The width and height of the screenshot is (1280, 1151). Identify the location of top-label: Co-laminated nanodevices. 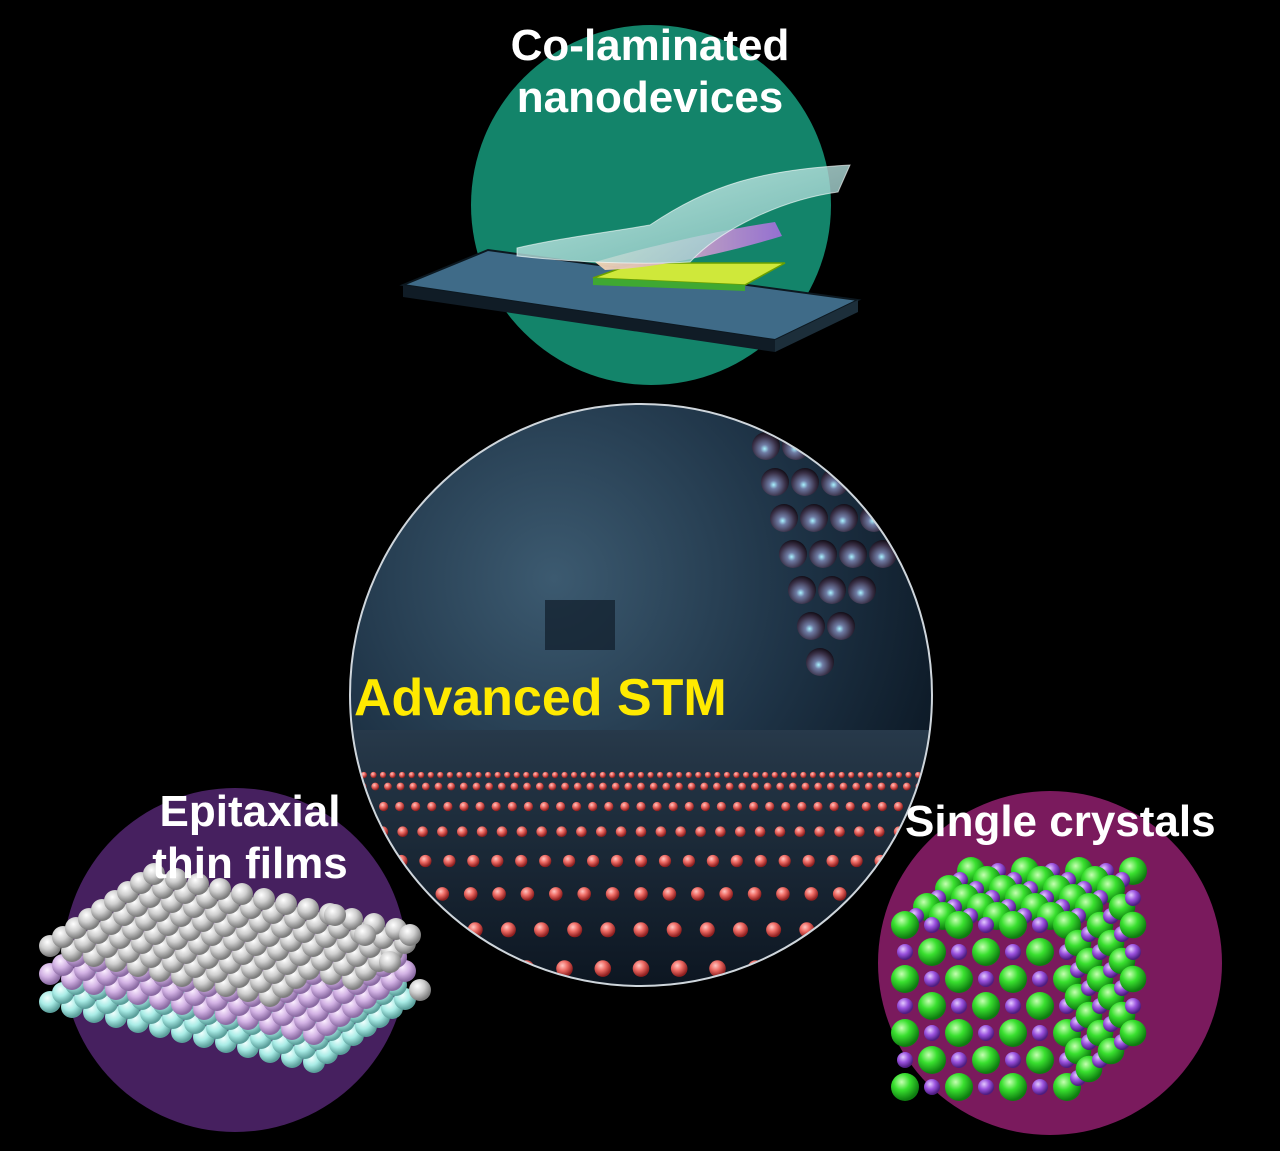
(650, 72).